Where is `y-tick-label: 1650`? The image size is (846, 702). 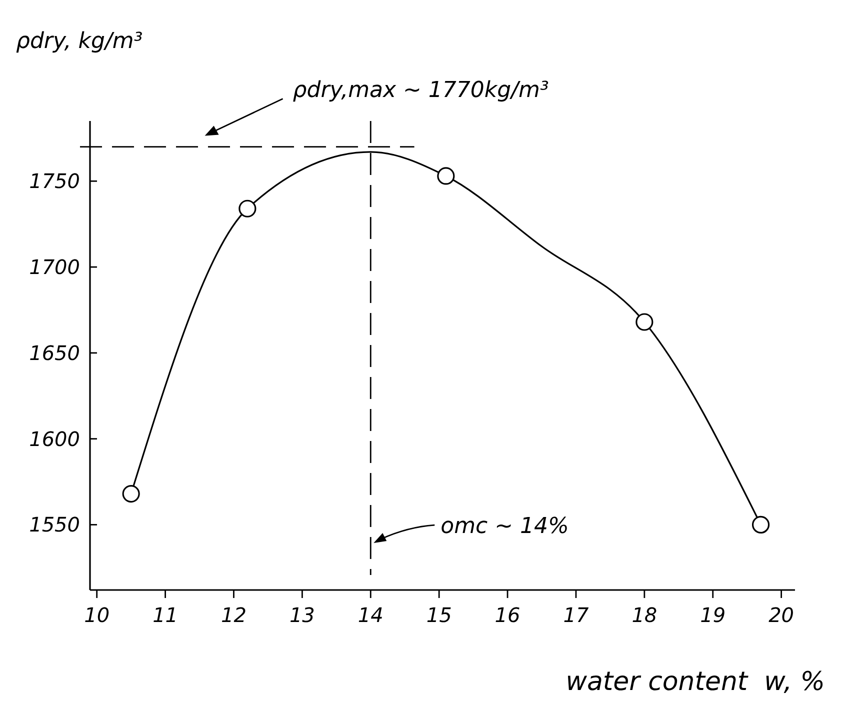 y-tick-label: 1650 is located at coordinates (54, 352).